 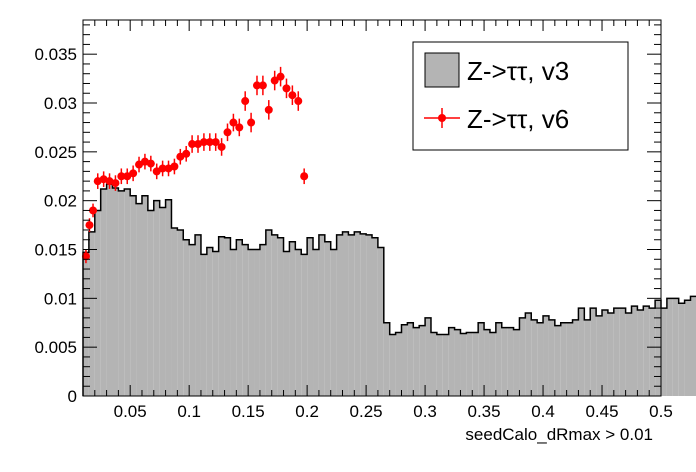 What do you see at coordinates (72, 396) in the screenshot?
I see `y-tick-label: 0` at bounding box center [72, 396].